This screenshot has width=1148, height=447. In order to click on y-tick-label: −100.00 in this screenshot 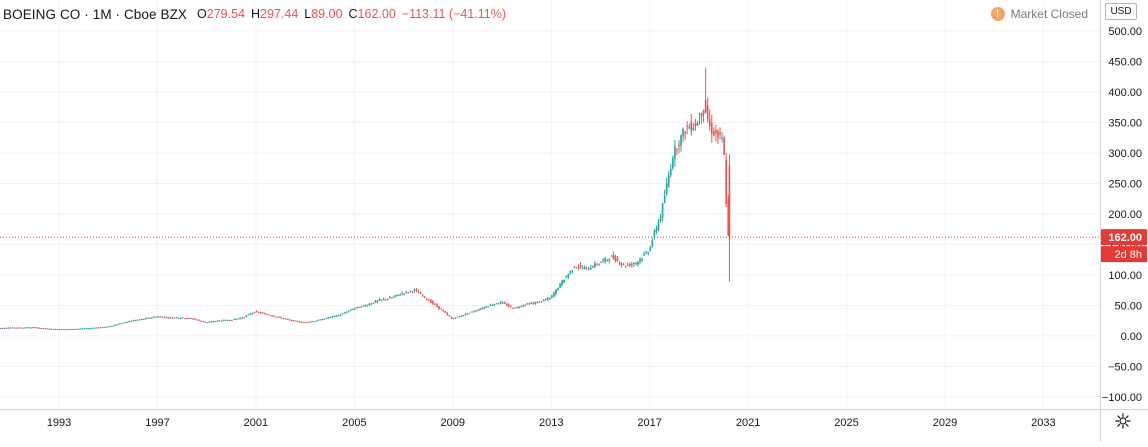, I will do `click(1122, 398)`.